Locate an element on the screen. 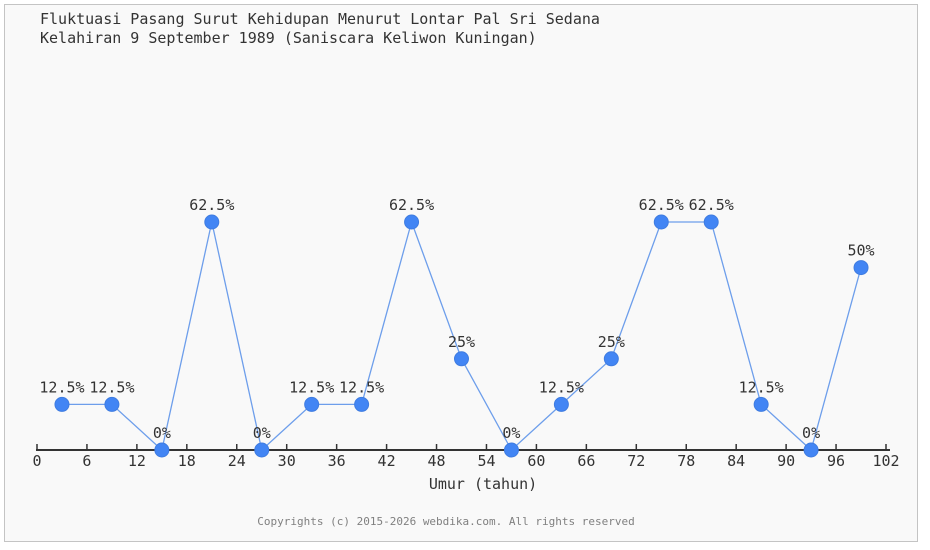  x-axis-tick-label: 24 is located at coordinates (237, 461).